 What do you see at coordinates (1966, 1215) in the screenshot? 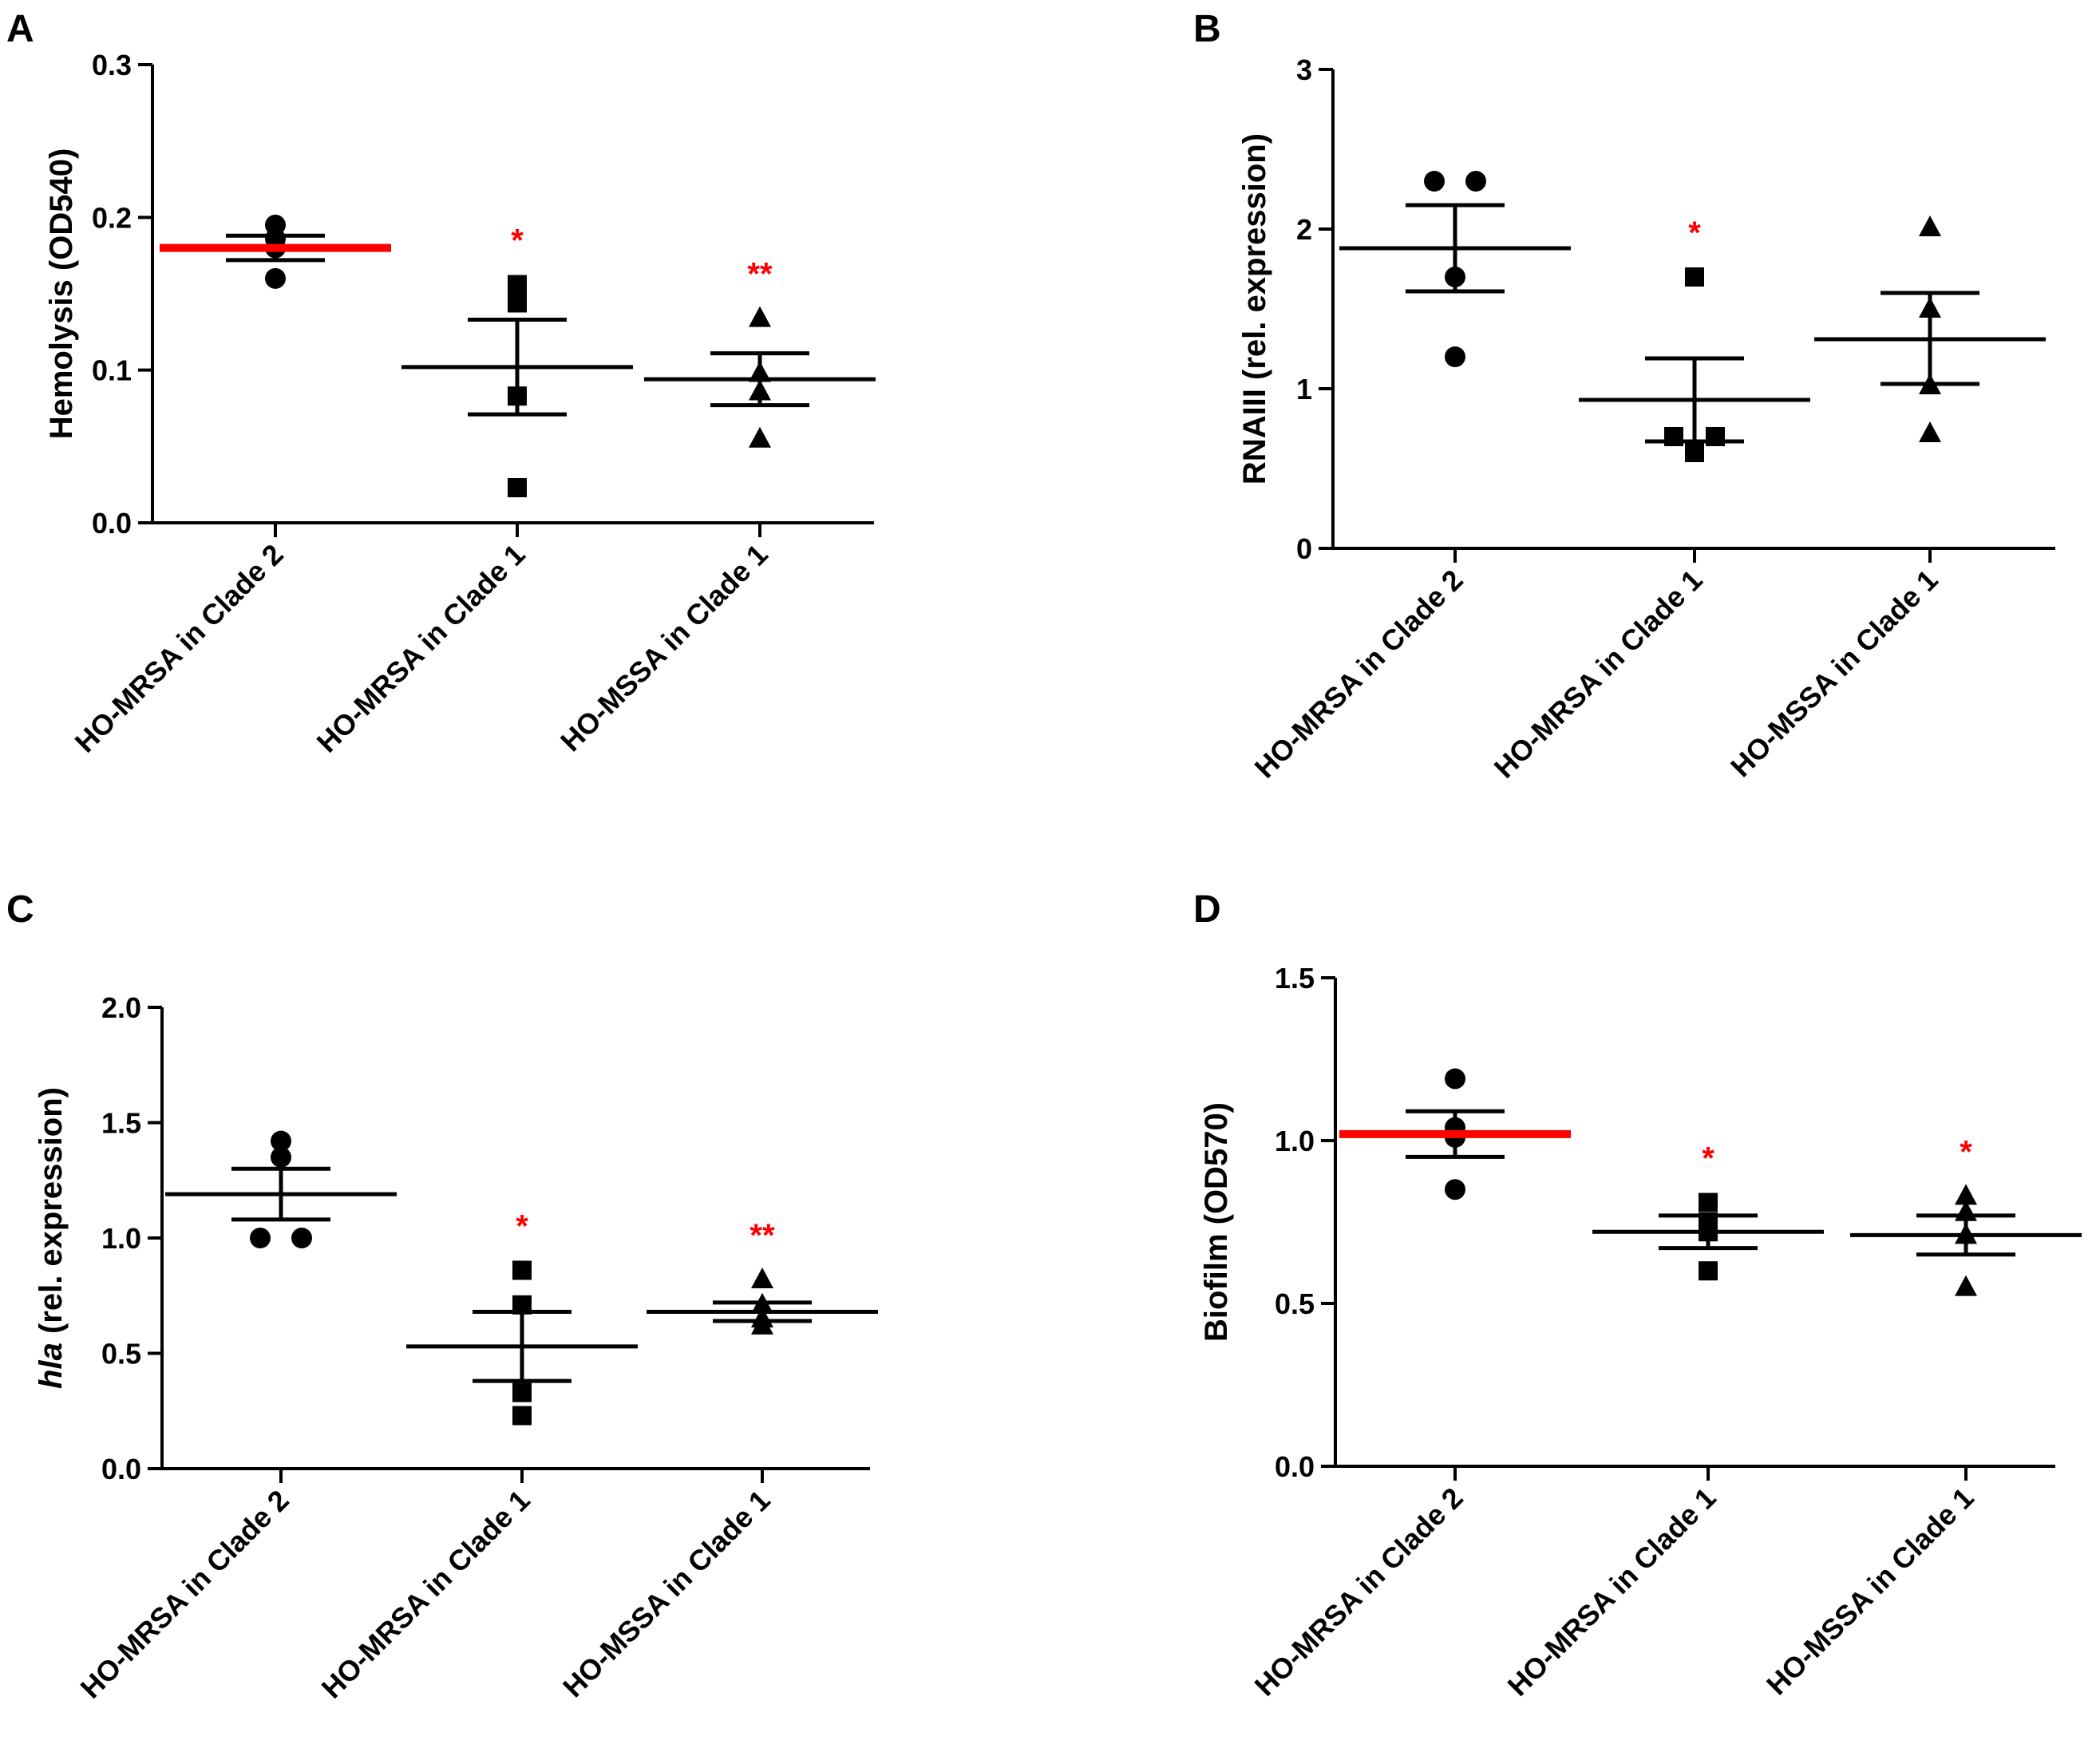
I see `group-3: *` at bounding box center [1966, 1215].